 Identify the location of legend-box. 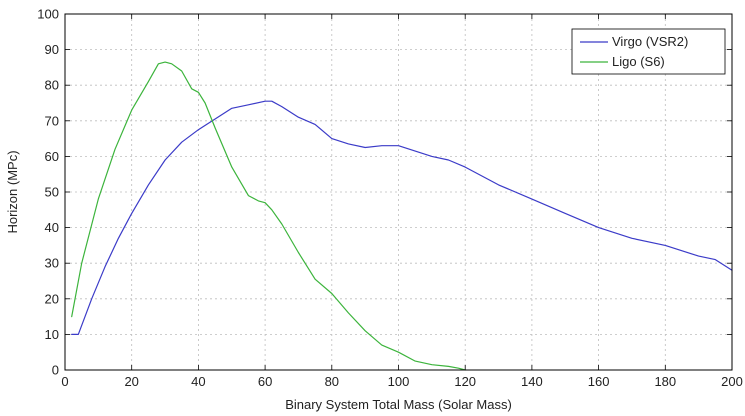
(648, 51).